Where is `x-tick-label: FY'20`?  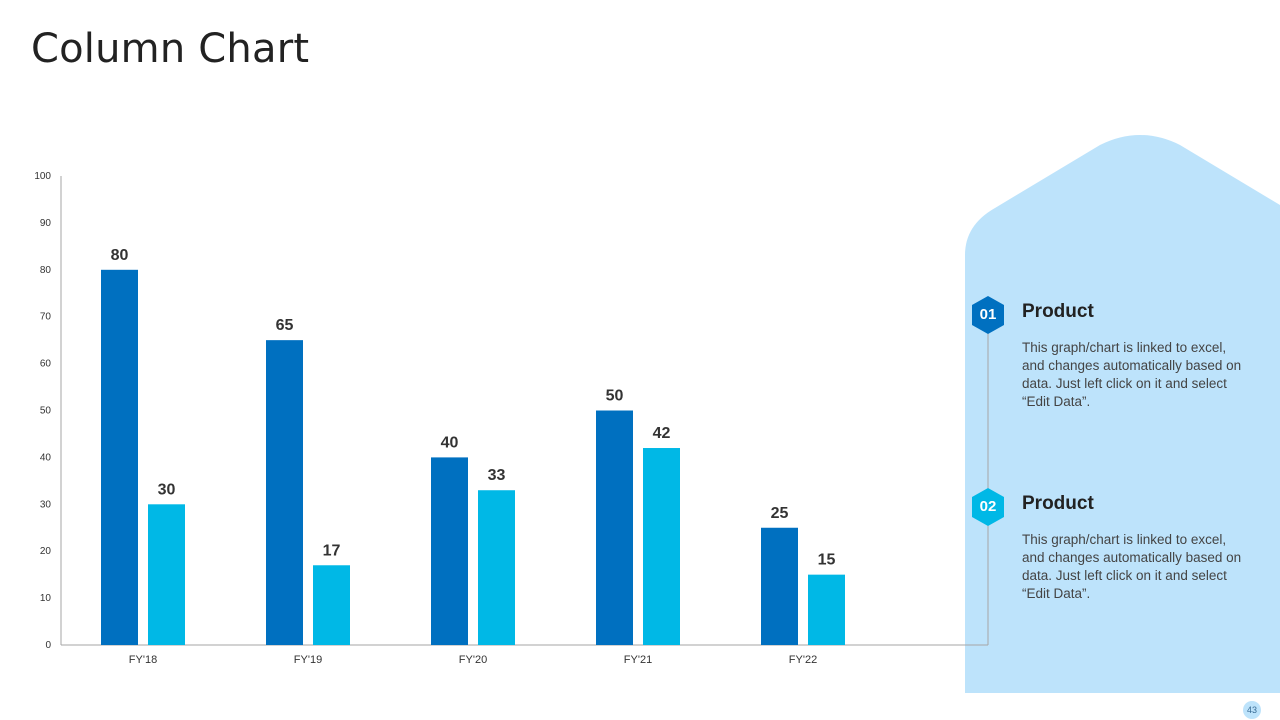 x-tick-label: FY'20 is located at coordinates (473, 660).